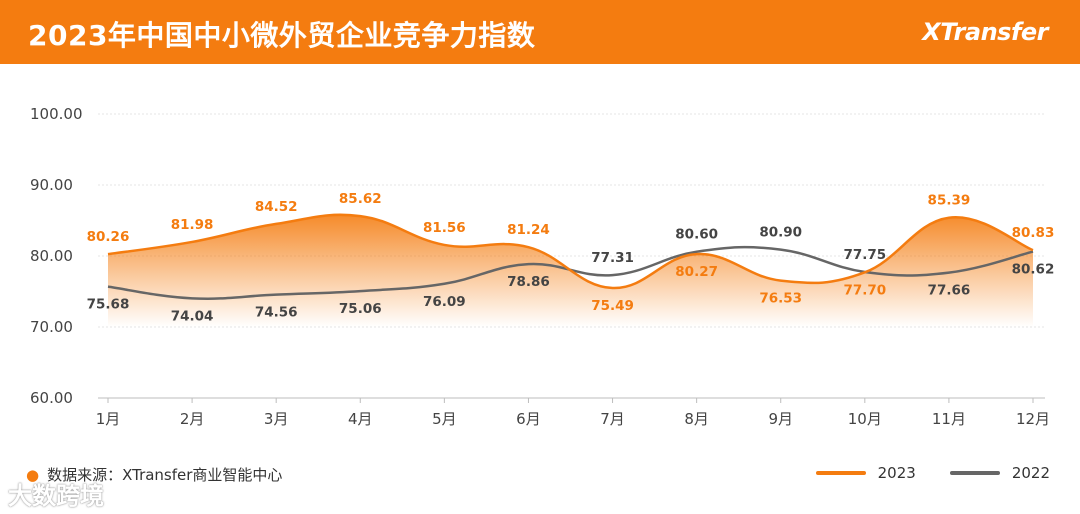  Describe the element at coordinates (612, 306) in the screenshot. I see `data-label-2023: 75.49` at that location.